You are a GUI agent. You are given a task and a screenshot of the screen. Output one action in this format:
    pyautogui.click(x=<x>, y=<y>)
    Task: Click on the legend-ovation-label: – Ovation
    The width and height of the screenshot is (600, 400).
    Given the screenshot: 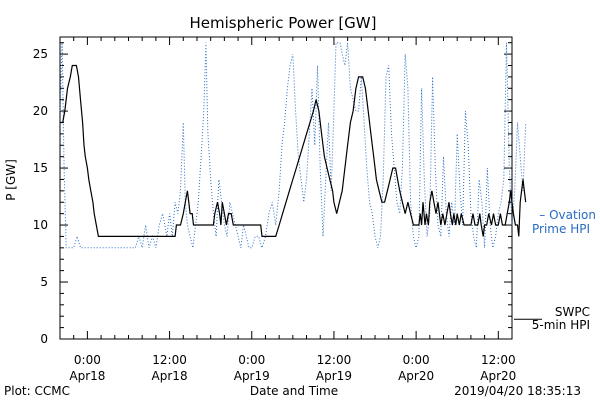 What is the action you would take?
    pyautogui.click(x=567, y=215)
    